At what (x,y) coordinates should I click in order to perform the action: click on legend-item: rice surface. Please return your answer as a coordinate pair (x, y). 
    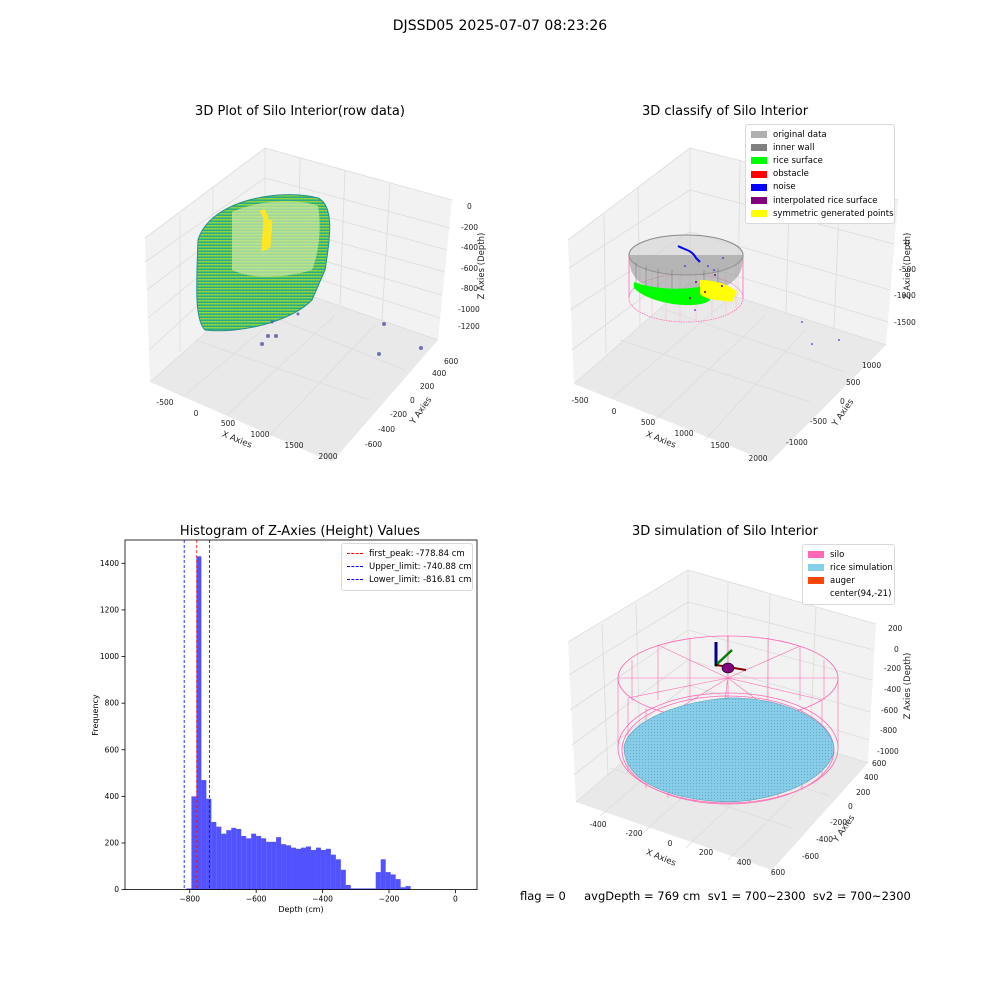
    Looking at the image, I should click on (820, 160).